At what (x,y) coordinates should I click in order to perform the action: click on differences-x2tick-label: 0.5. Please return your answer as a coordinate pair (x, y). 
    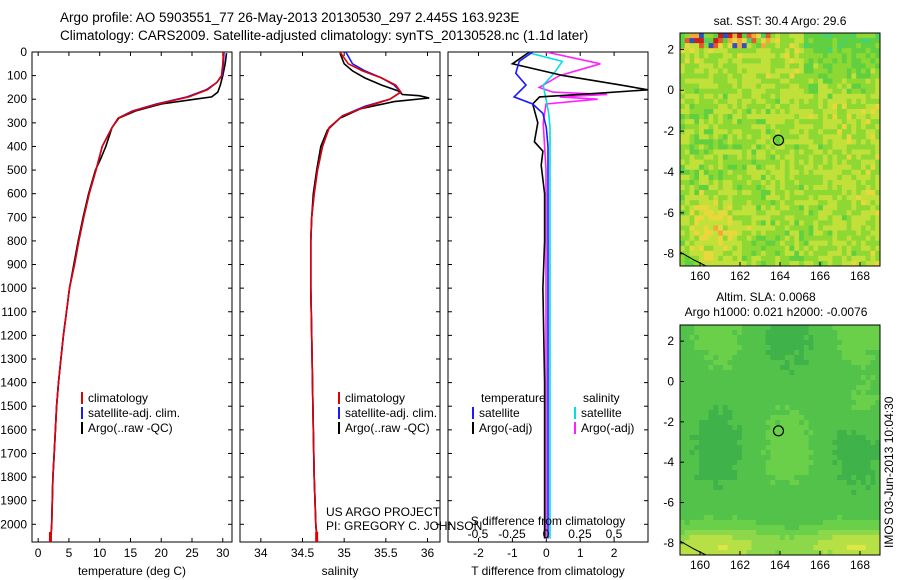
    Looking at the image, I should click on (614, 534).